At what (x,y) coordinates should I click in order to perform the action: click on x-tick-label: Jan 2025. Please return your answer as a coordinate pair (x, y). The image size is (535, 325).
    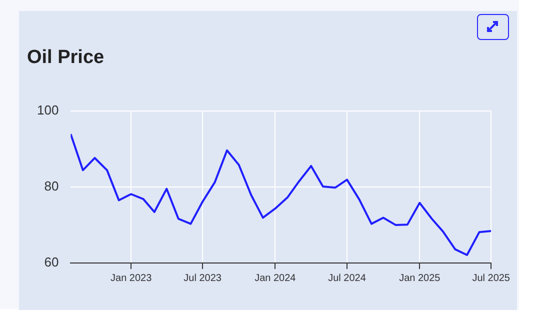
    Looking at the image, I should click on (420, 278).